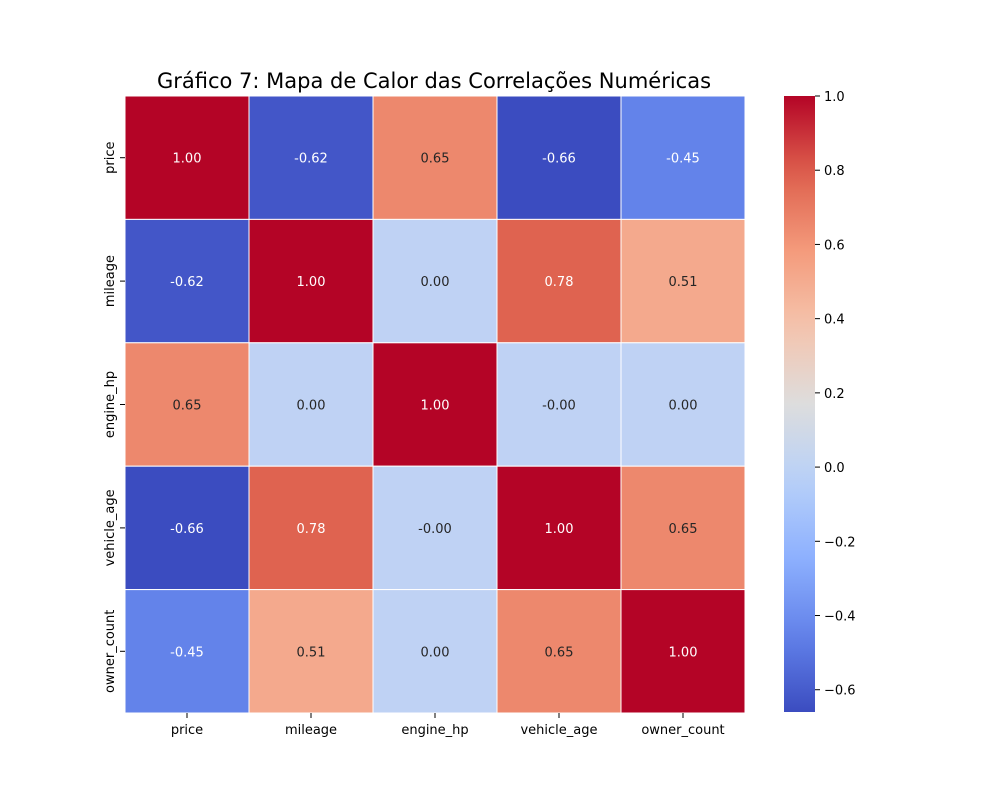 This screenshot has width=1000, height=800. What do you see at coordinates (834, 245) in the screenshot?
I see `colorbar-tick-label: 0.6` at bounding box center [834, 245].